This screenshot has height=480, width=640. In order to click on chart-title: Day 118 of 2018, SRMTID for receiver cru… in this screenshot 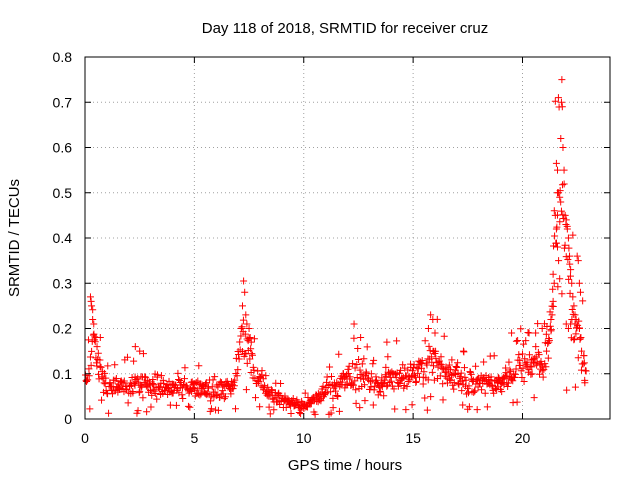, I will do `click(345, 28)`.